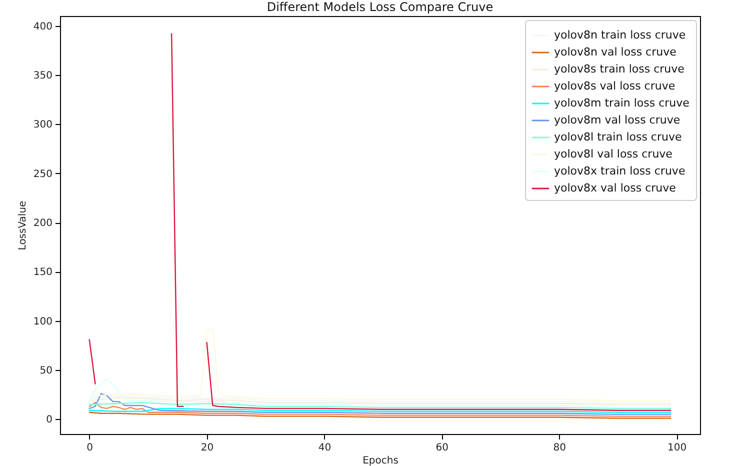  What do you see at coordinates (42, 76) in the screenshot?
I see `y-tick-label: 350` at bounding box center [42, 76].